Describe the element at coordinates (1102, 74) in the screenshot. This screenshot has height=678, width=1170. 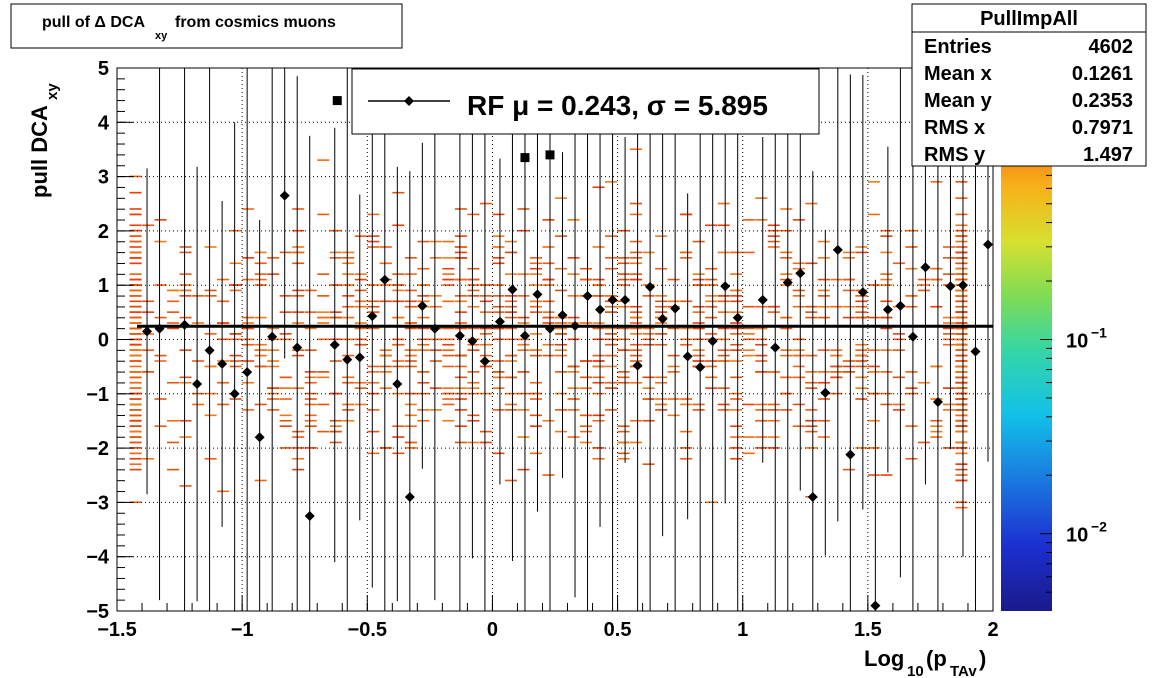
I see `stats-value: 0.1261` at that location.